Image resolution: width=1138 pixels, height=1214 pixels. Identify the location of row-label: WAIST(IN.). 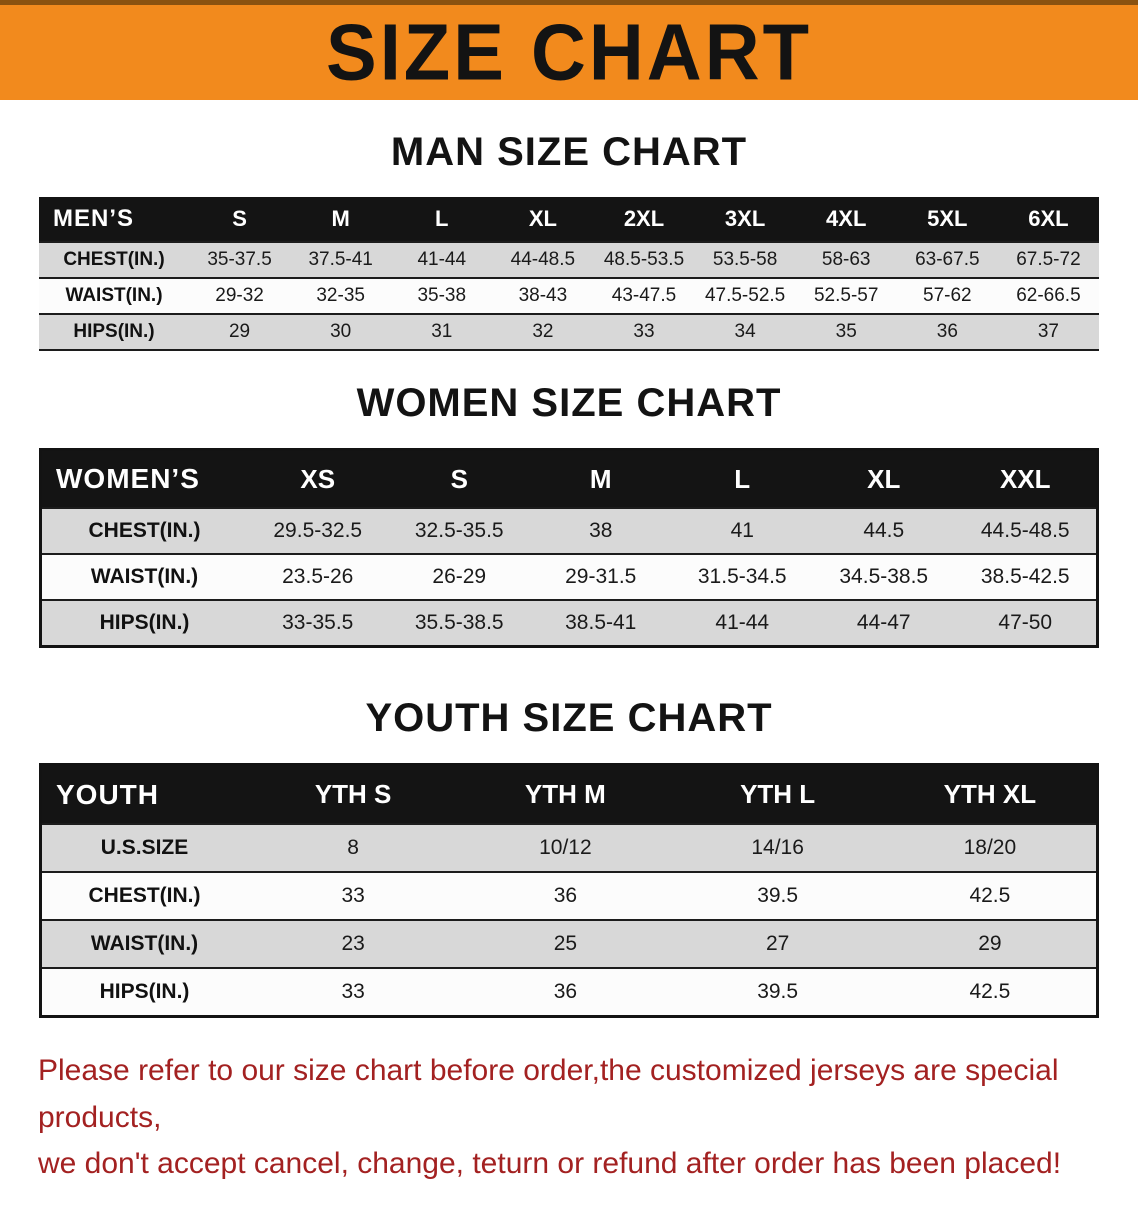
(144, 943).